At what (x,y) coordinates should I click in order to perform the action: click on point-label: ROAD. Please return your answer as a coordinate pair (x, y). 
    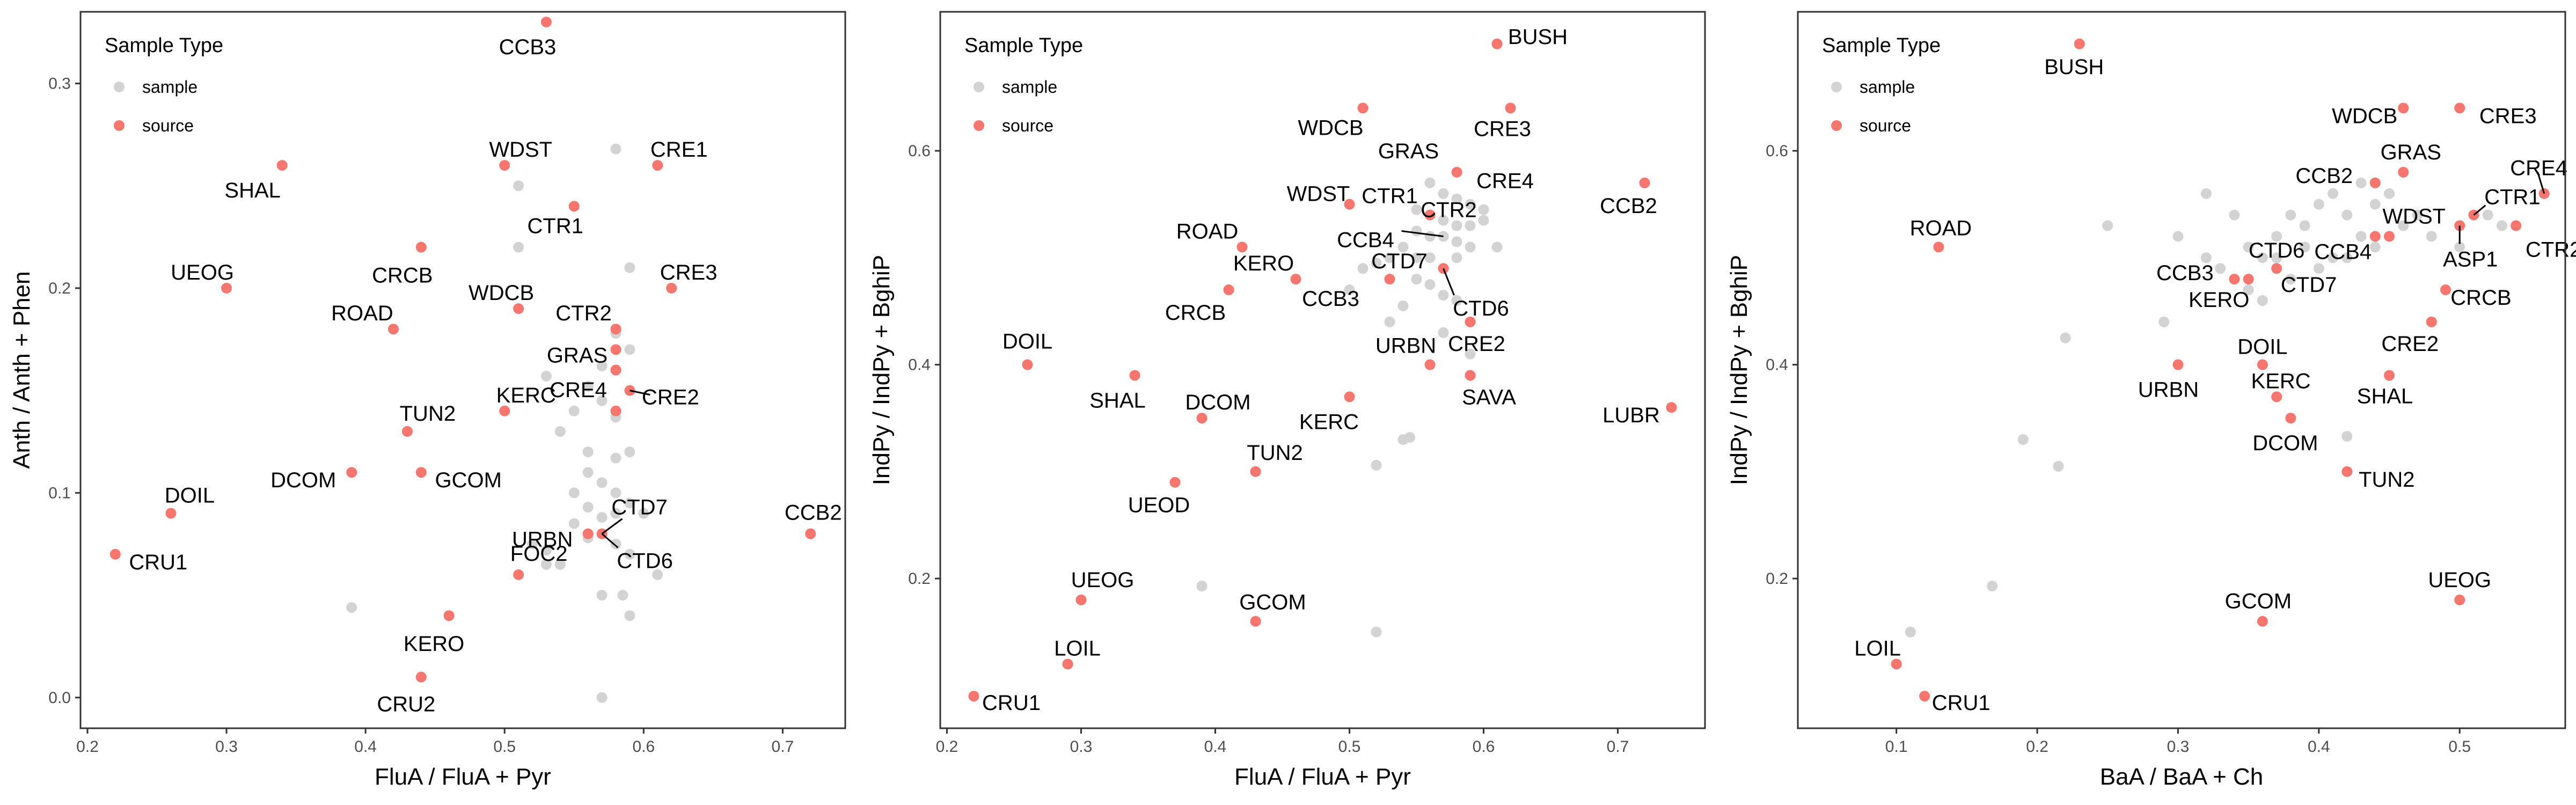
    Looking at the image, I should click on (362, 313).